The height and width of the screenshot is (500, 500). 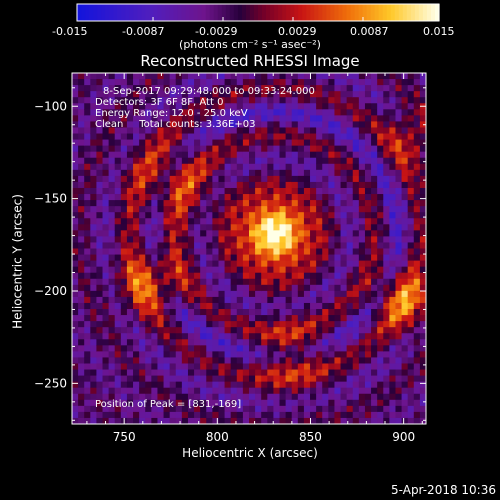 I want to click on x-tick-label: 750, so click(x=124, y=437).